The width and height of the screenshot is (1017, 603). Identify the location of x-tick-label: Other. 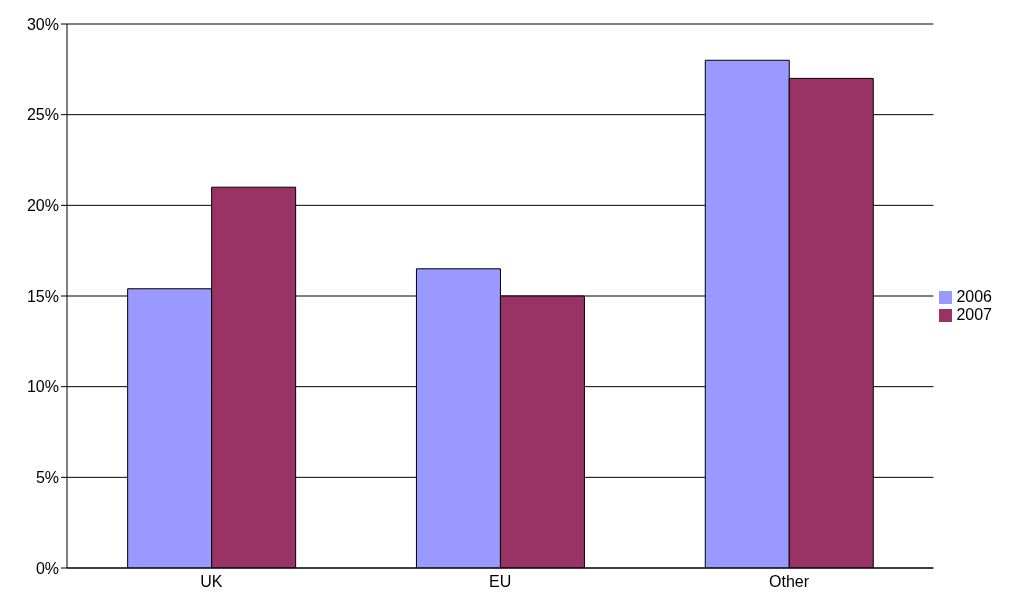
(789, 582).